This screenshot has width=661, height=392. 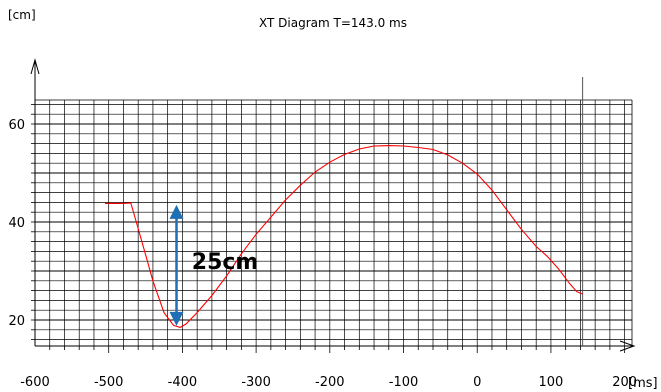 I want to click on annotation-label: 25cm, so click(x=225, y=262).